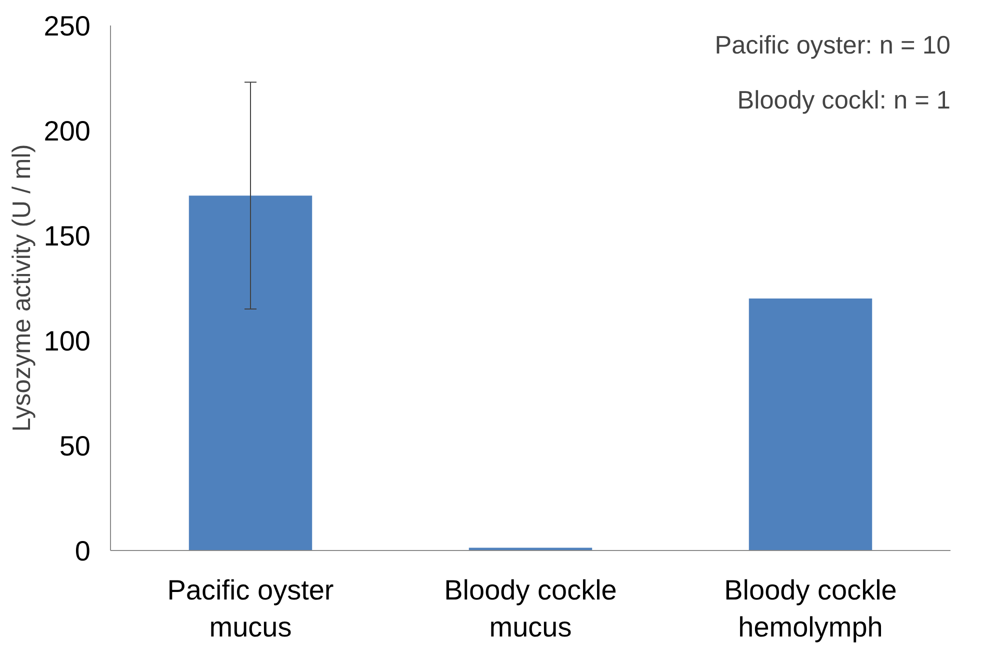 This screenshot has height=666, width=996. What do you see at coordinates (67, 236) in the screenshot?
I see `y-tick-label: 150` at bounding box center [67, 236].